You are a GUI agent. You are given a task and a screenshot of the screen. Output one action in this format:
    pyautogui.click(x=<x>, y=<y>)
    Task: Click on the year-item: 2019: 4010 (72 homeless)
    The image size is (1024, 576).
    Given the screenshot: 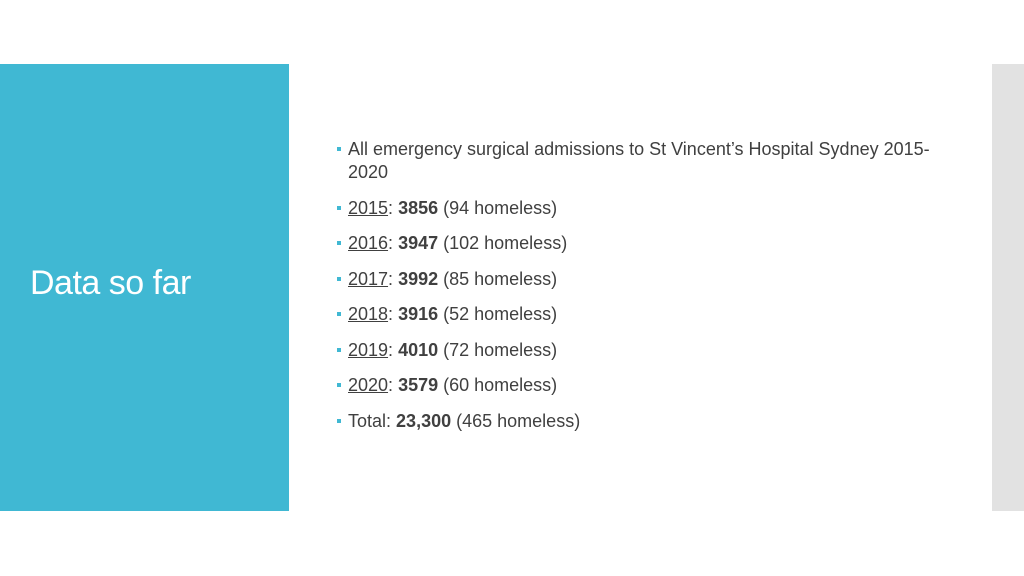 What is the action you would take?
    pyautogui.click(x=640, y=350)
    